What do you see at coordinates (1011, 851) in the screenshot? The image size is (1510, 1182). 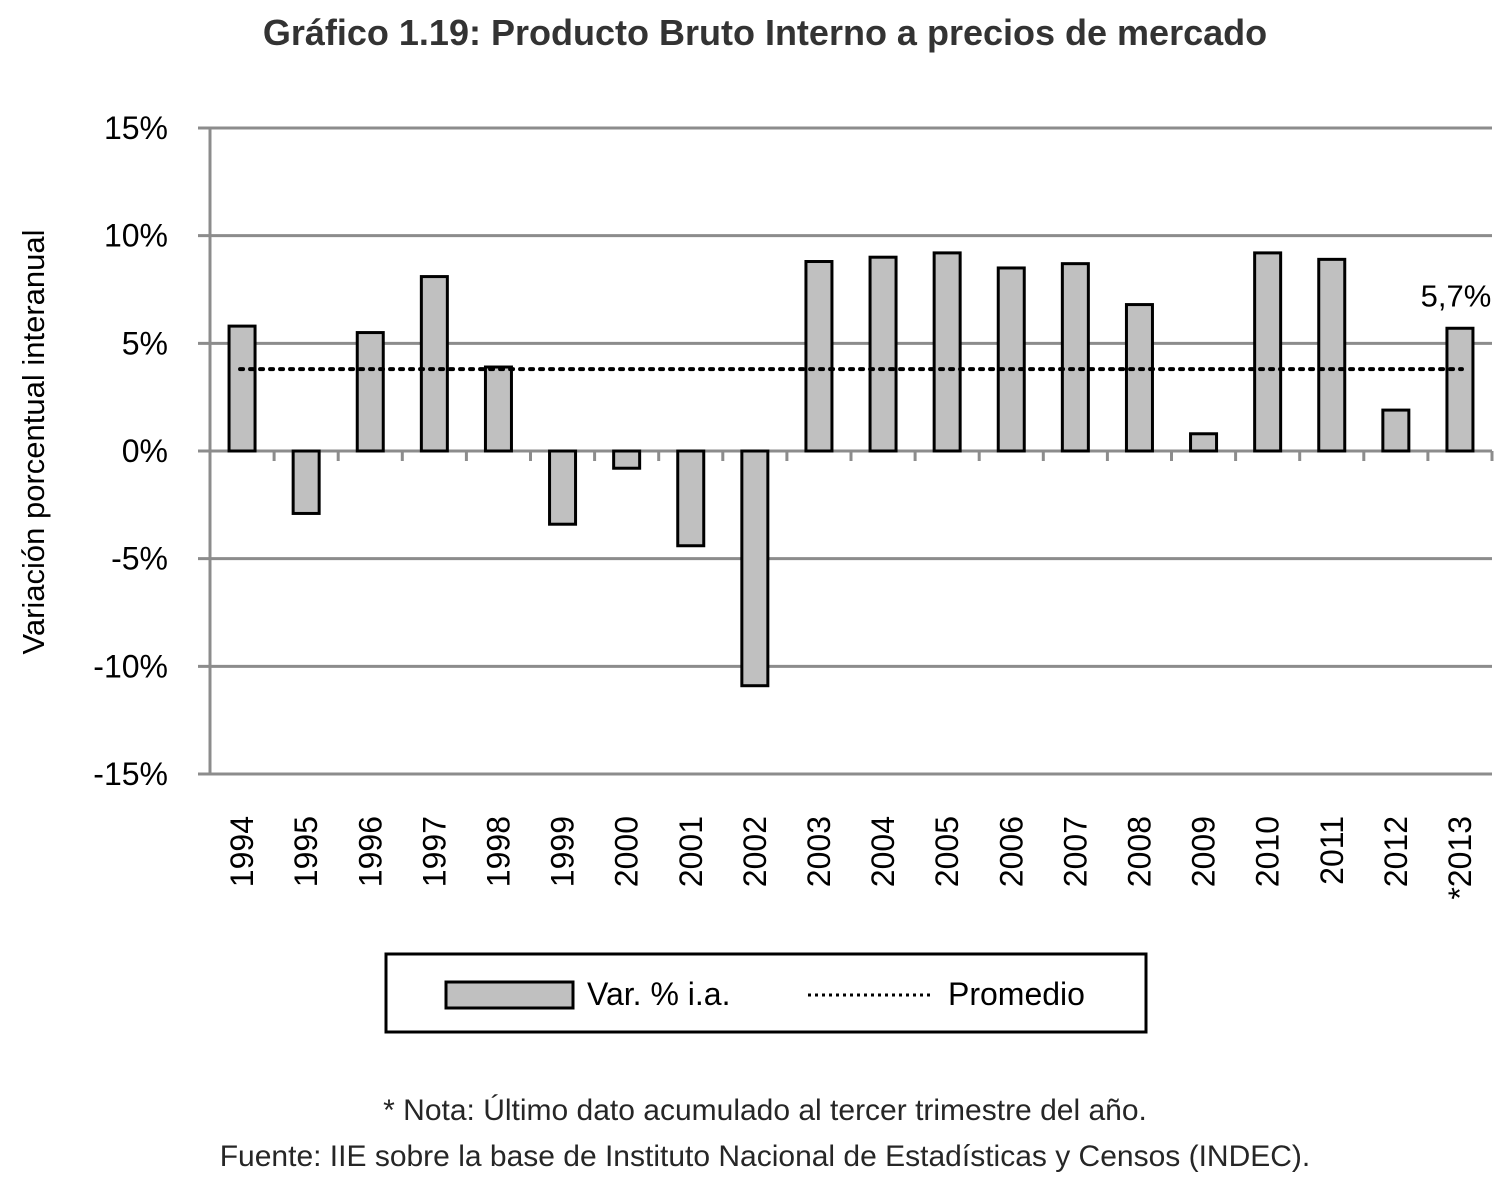 I see `x-tick-label: 2006` at bounding box center [1011, 851].